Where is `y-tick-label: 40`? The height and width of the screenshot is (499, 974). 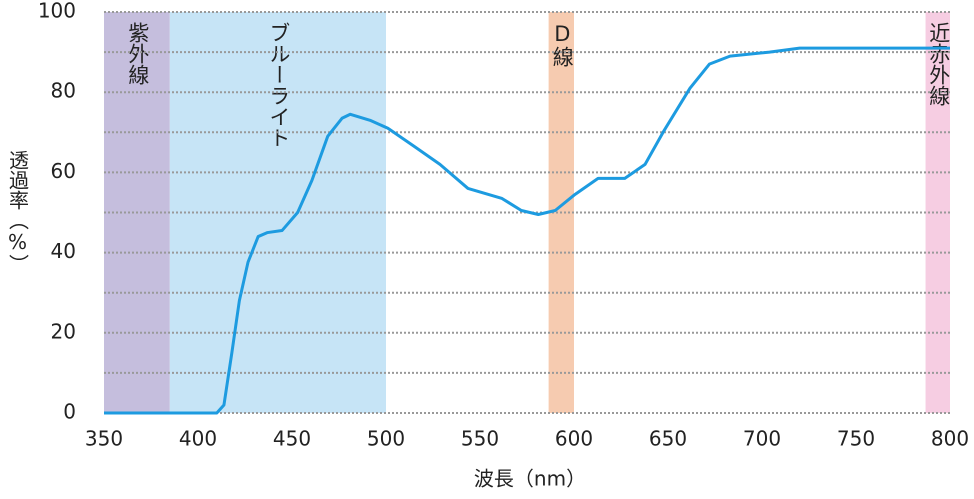
y-tick-label: 40 is located at coordinates (63, 251).